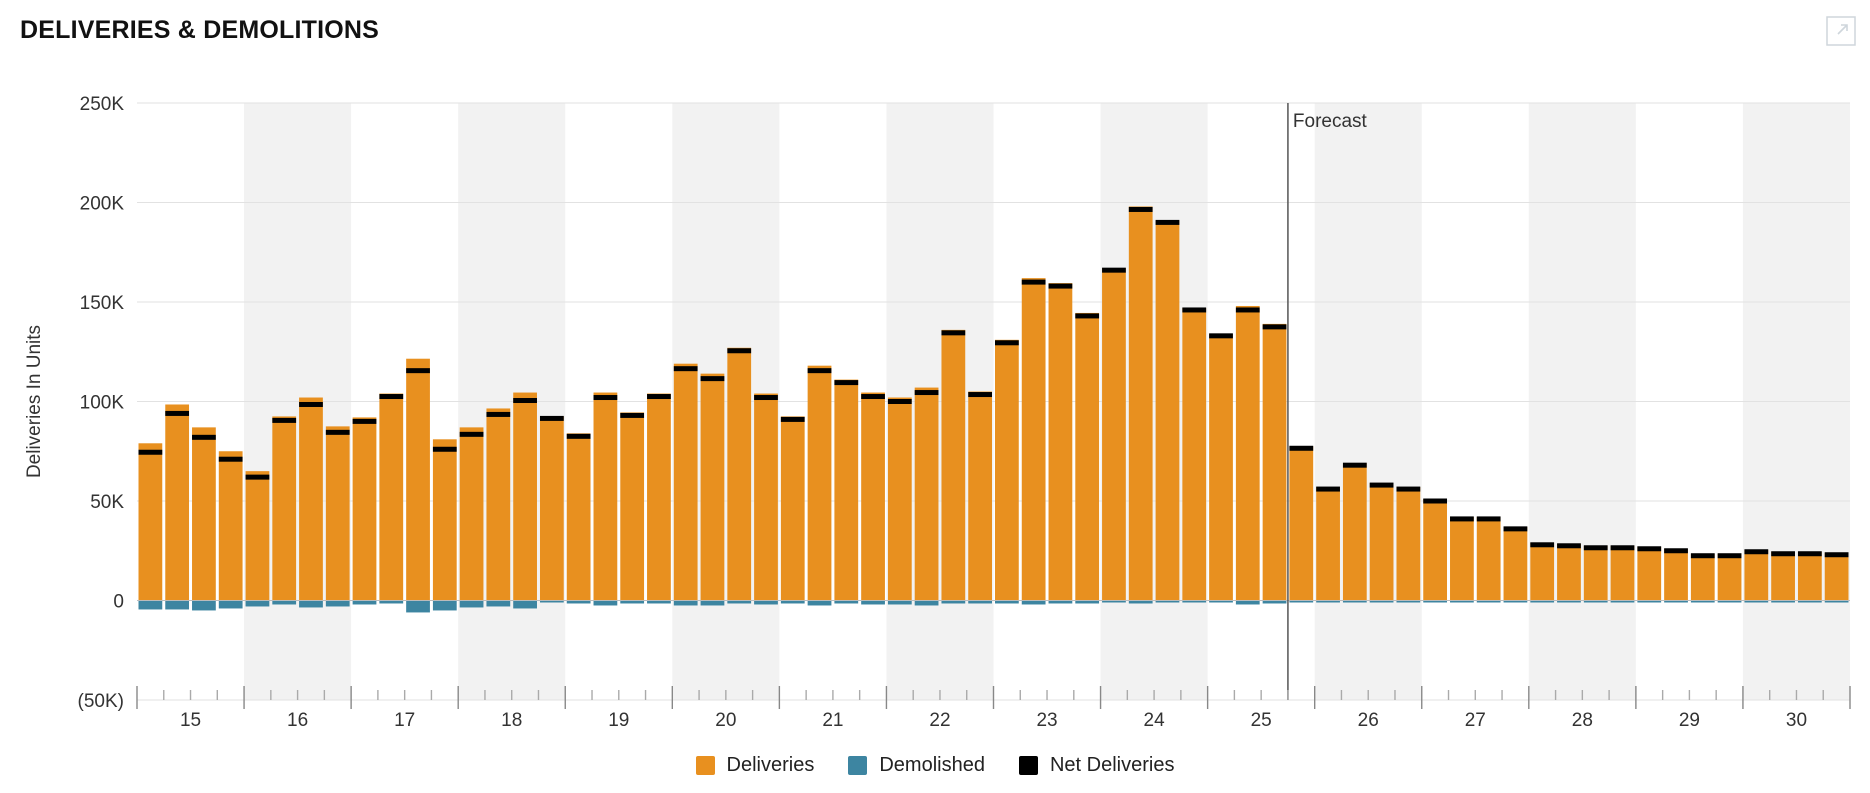 The width and height of the screenshot is (1870, 793). What do you see at coordinates (1582, 720) in the screenshot?
I see `x-tick-label: 28` at bounding box center [1582, 720].